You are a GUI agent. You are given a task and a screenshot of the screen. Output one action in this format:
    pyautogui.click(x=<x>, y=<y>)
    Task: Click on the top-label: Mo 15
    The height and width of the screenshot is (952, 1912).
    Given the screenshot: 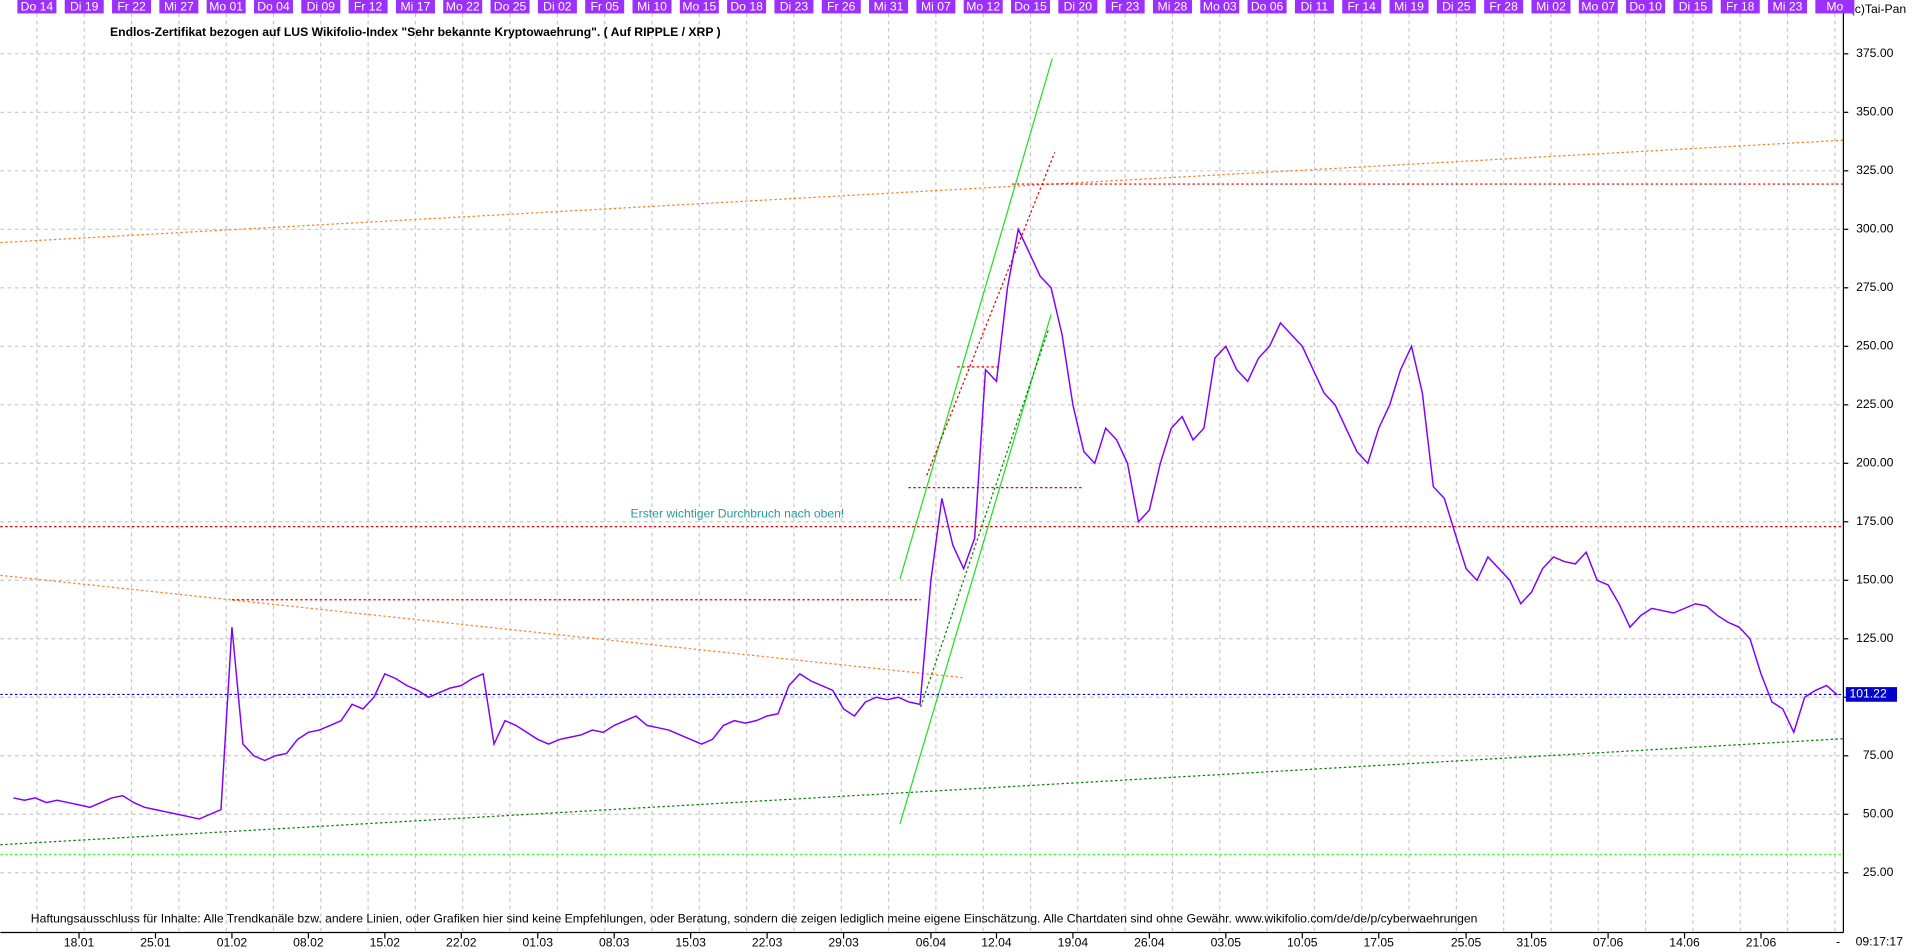 What is the action you would take?
    pyautogui.click(x=699, y=7)
    